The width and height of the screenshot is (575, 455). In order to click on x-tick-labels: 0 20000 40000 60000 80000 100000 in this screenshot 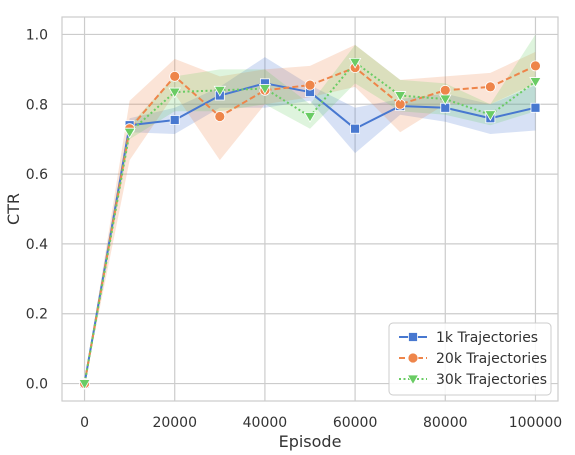, I will do `click(321, 423)`.